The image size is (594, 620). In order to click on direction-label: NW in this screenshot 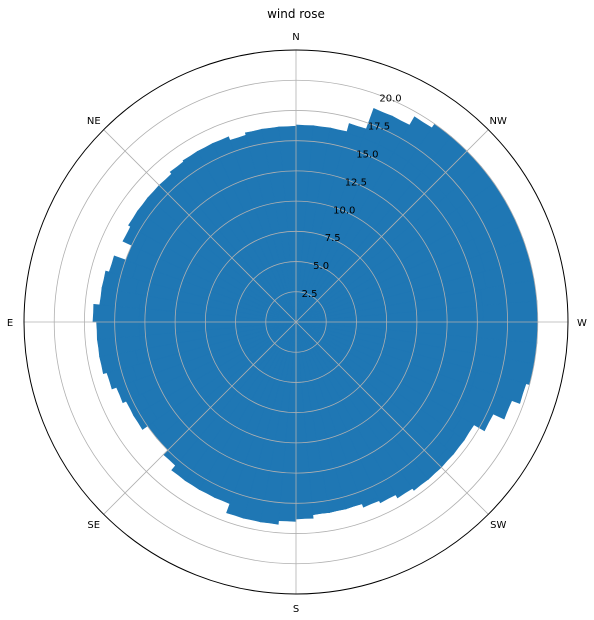, I will do `click(498, 121)`.